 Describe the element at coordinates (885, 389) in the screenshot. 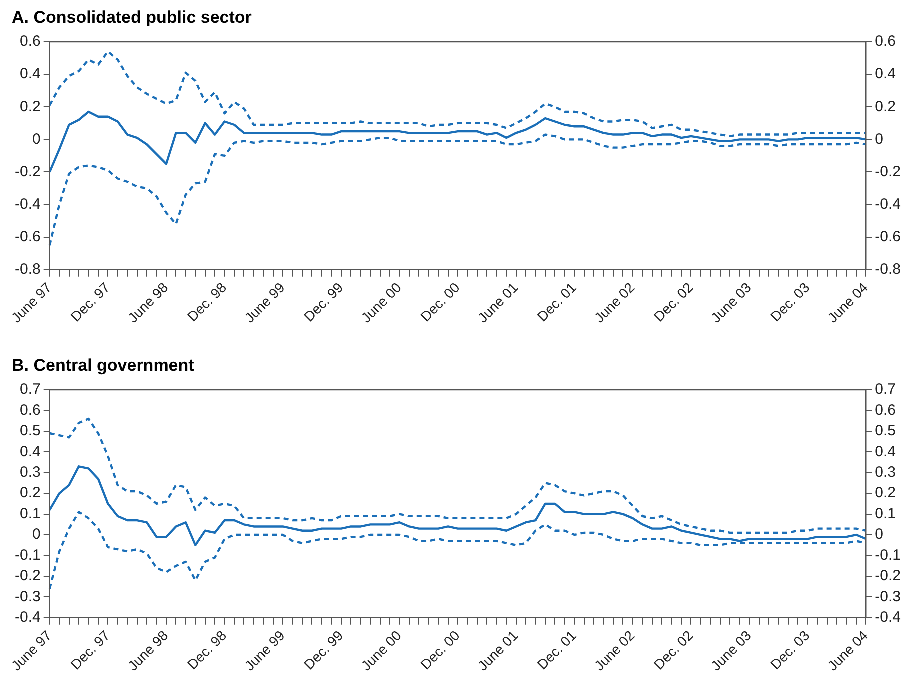

I see `y2-tick-label: 0.7` at that location.